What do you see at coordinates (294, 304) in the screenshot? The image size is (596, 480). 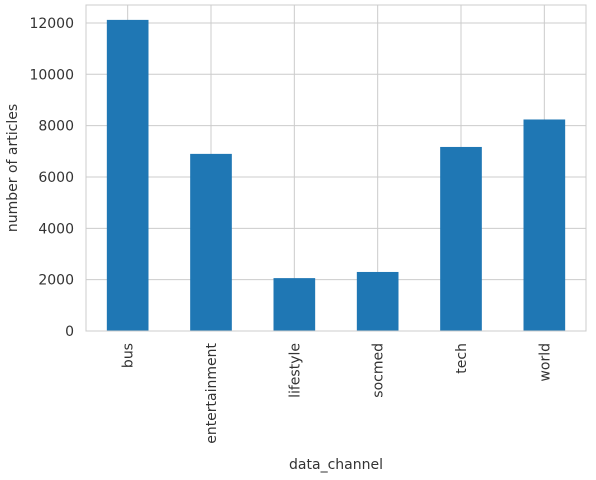 I see `bar-lifestyle` at bounding box center [294, 304].